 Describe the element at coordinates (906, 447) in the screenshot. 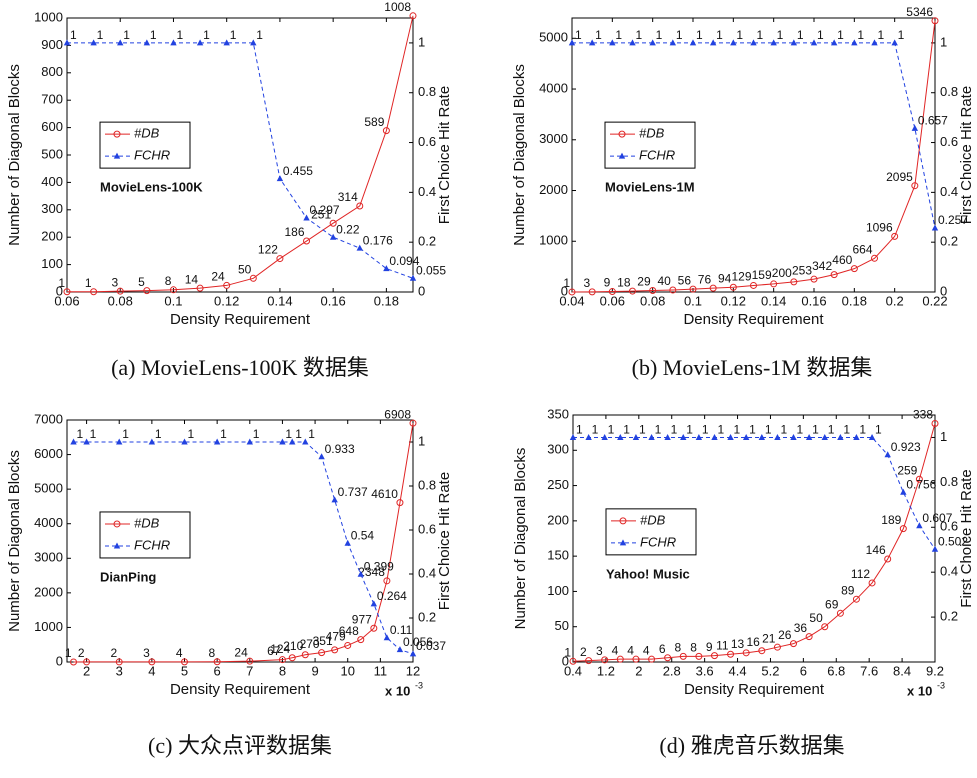

I see `data-label: 0.923` at that location.